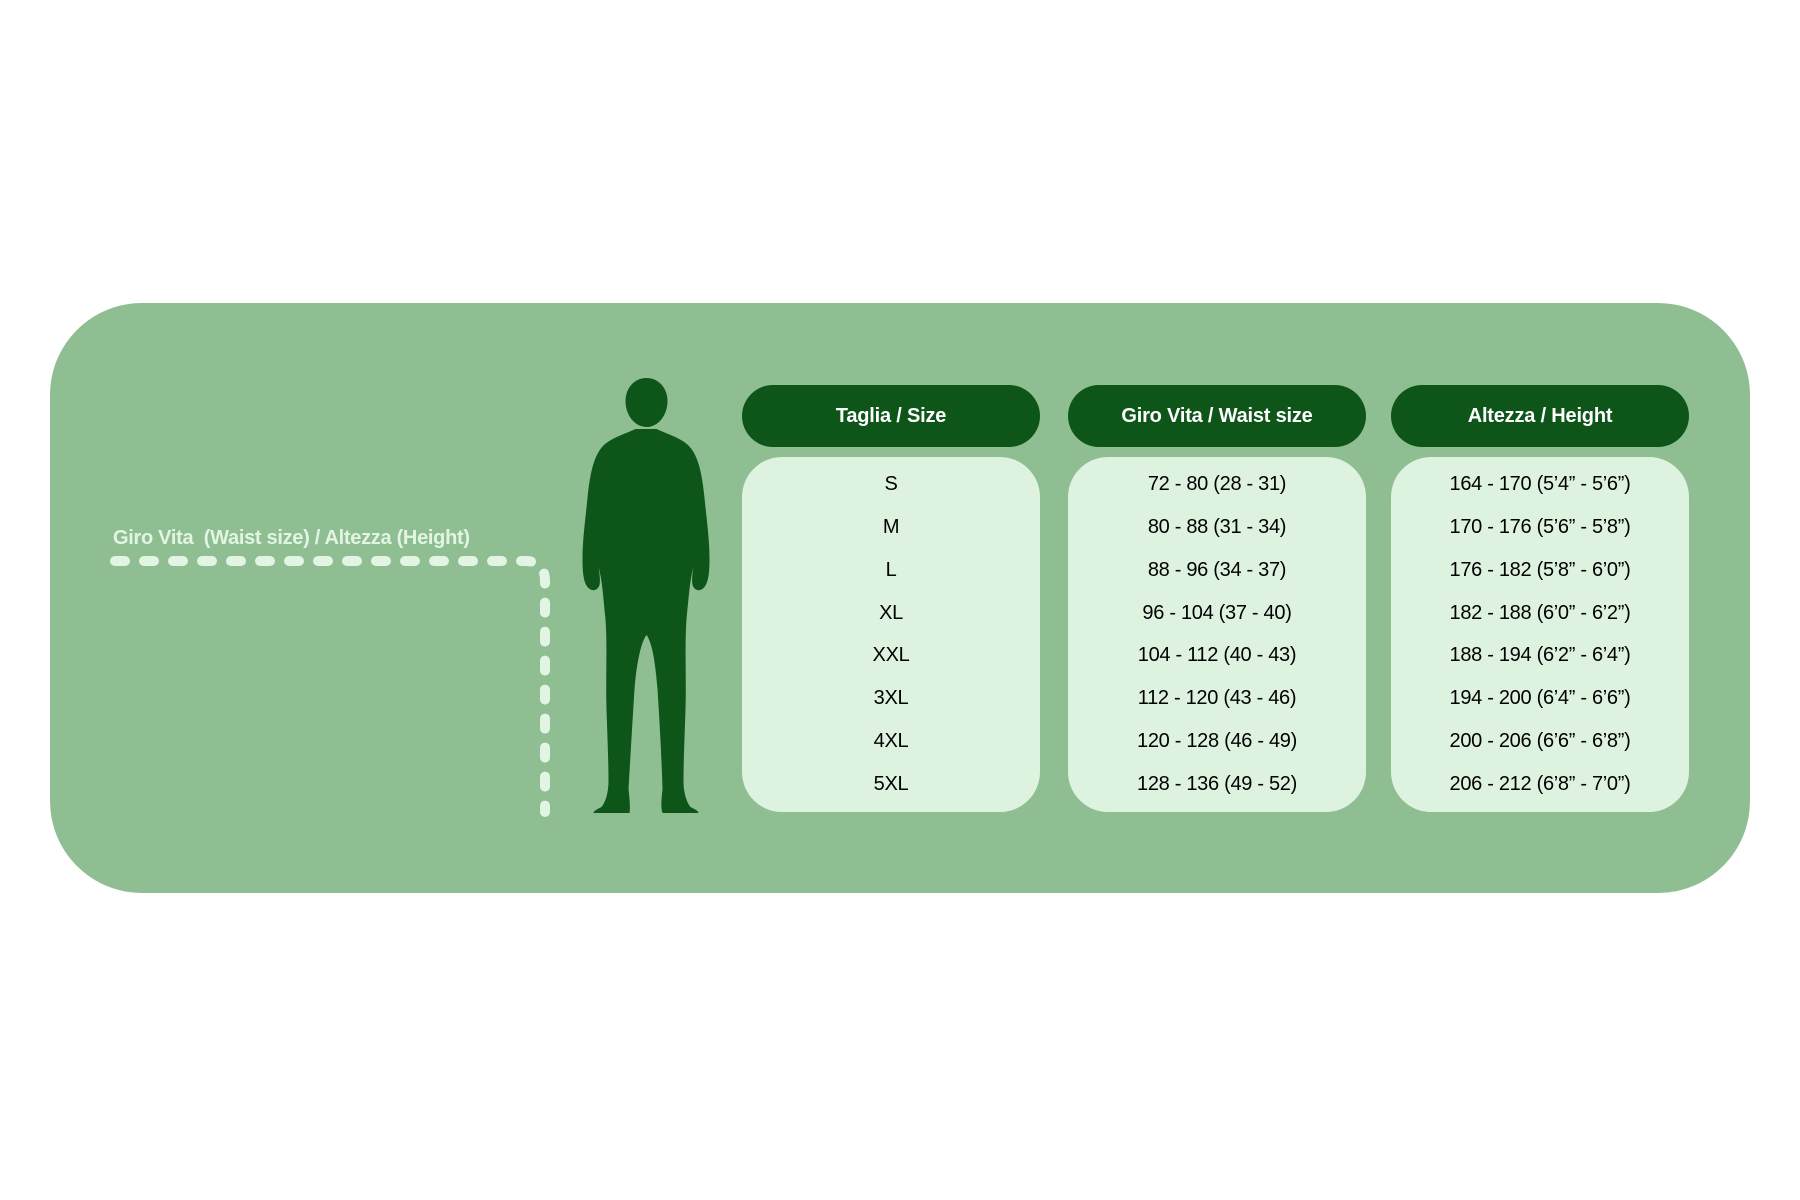  I want to click on column-header-height: Altezza / Height, so click(1540, 416).